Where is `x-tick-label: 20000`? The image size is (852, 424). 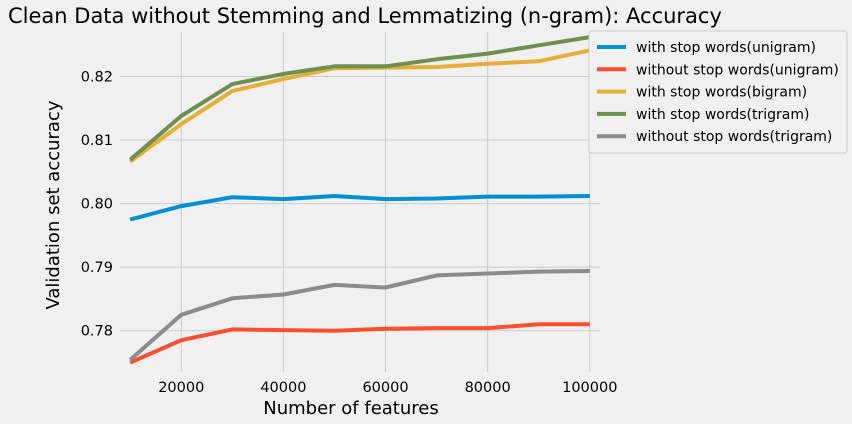
x-tick-label: 20000 is located at coordinates (181, 388).